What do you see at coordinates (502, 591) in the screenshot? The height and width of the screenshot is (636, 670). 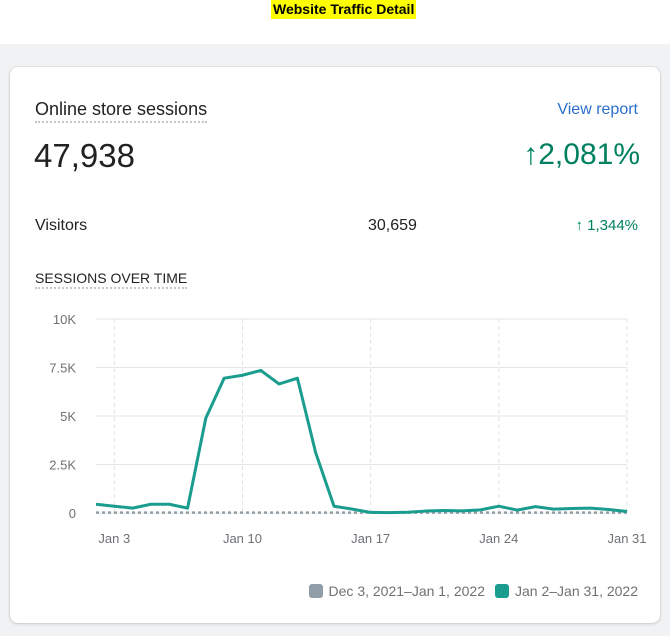 I see `legend-swatch-current` at bounding box center [502, 591].